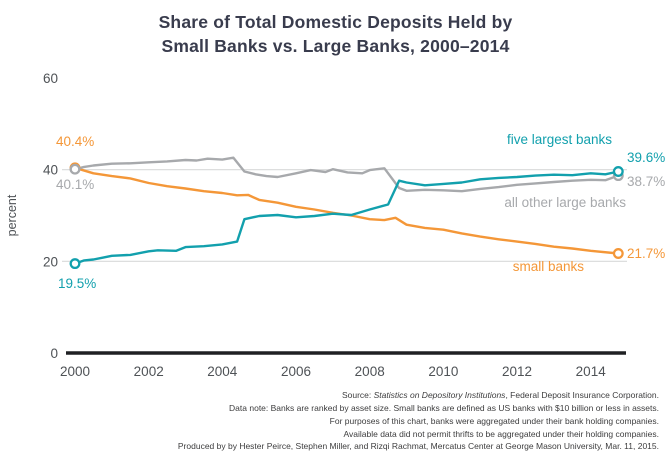 Image resolution: width=671 pixels, height=457 pixels. I want to click on chart-title-line1: Share of Total Domestic Deposits Held by, so click(335, 22).